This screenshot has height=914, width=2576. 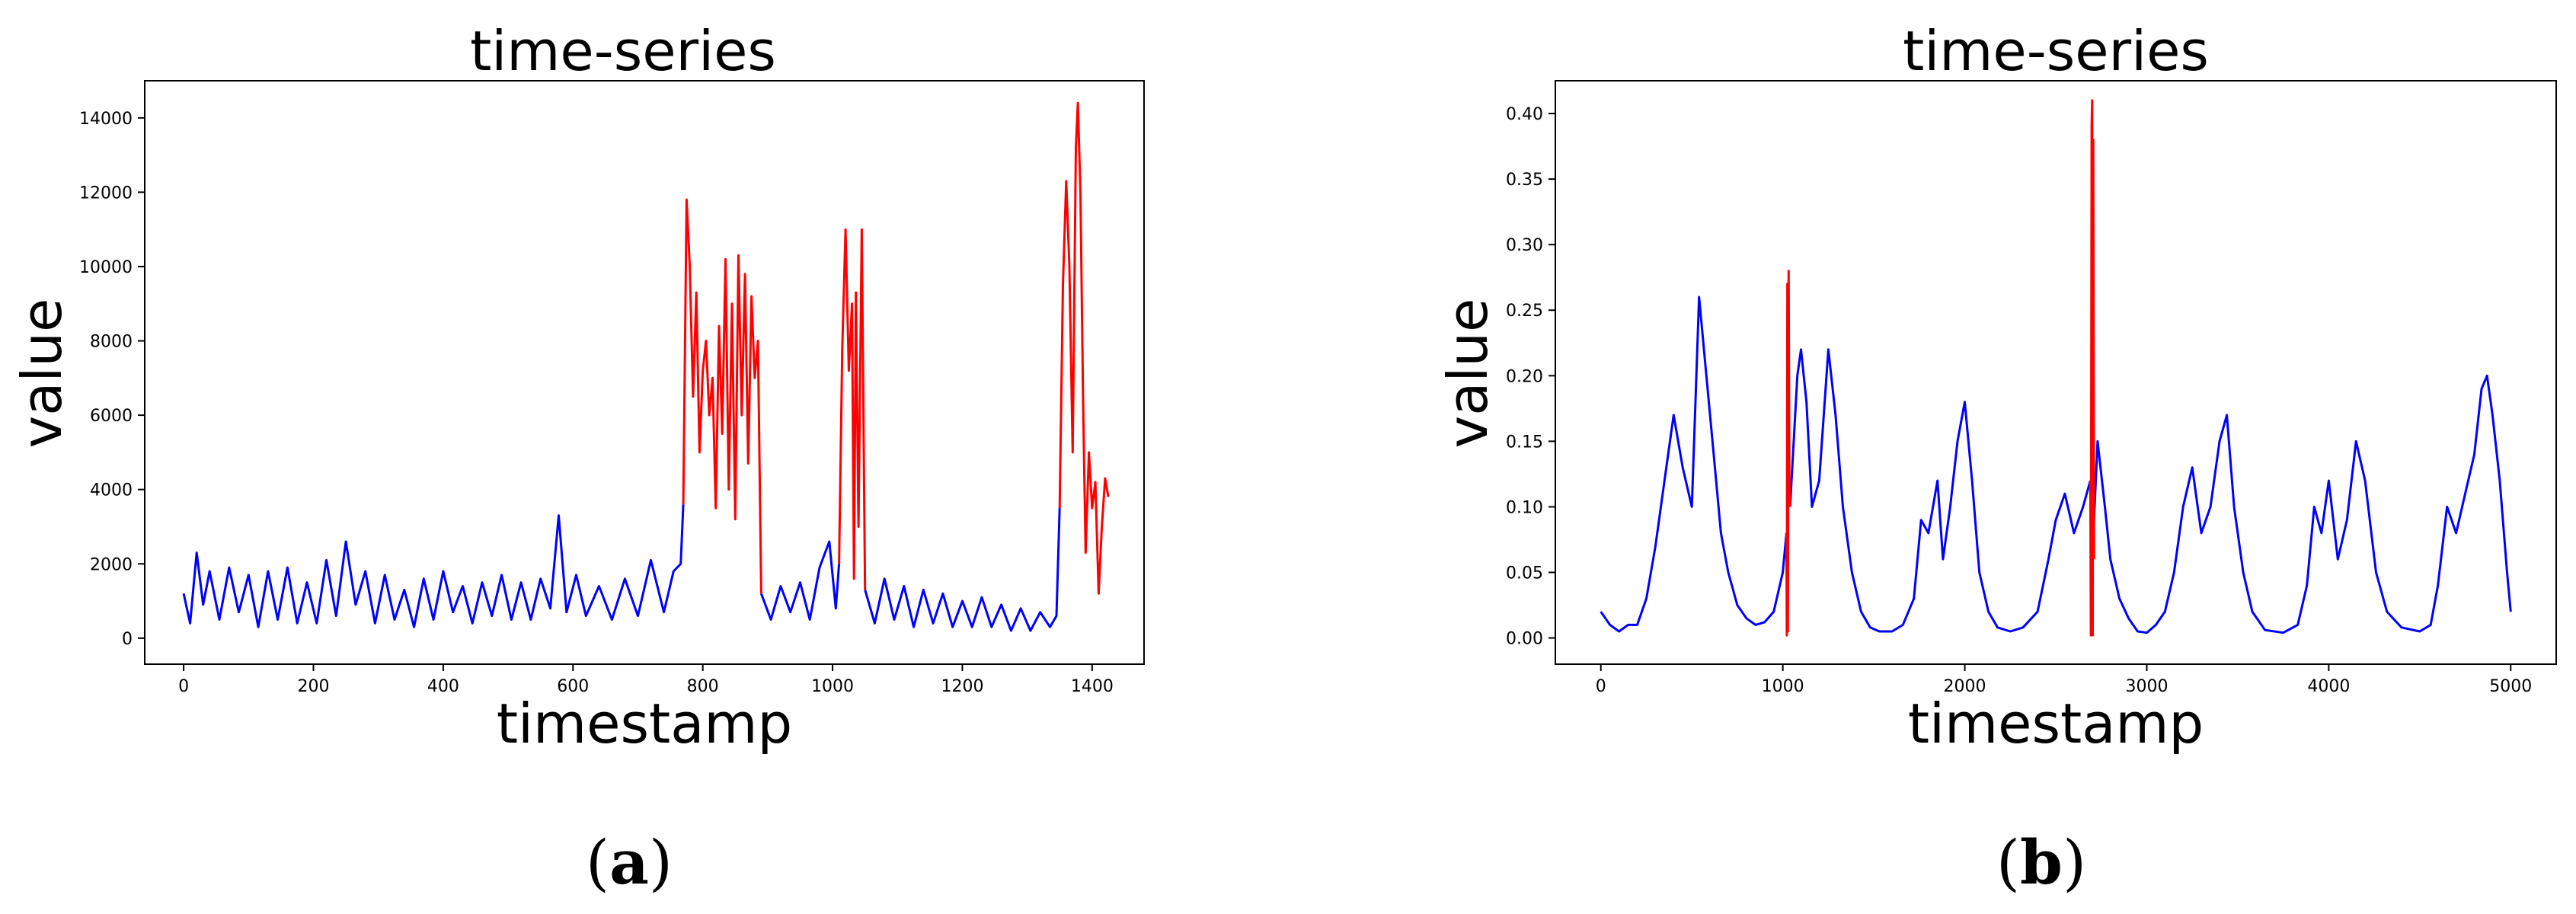 I want to click on panel-a-ytick-label: 6000, so click(x=112, y=416).